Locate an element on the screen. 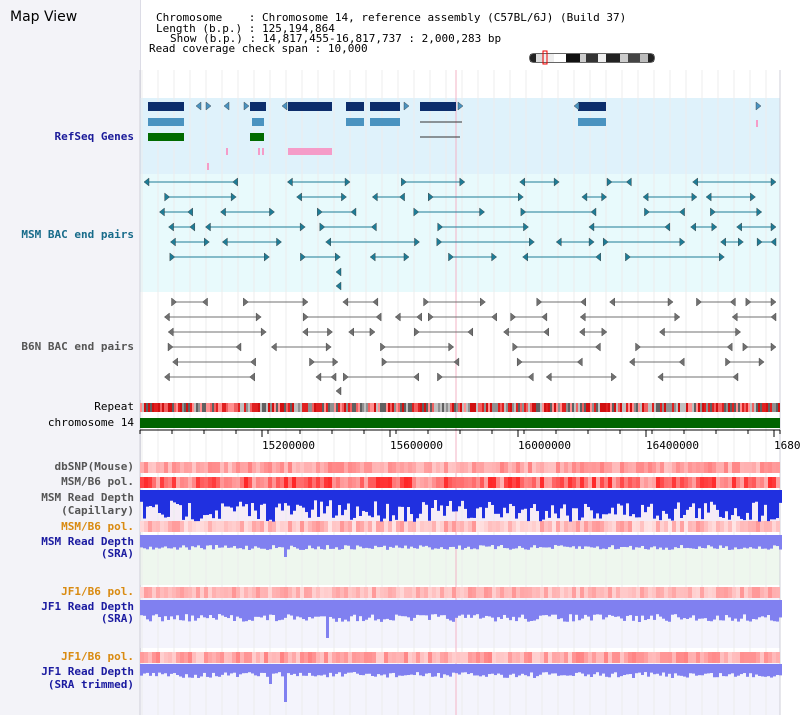 Image resolution: width=800 pixels, height=715 pixels. gene-feature is located at coordinates (385, 122).